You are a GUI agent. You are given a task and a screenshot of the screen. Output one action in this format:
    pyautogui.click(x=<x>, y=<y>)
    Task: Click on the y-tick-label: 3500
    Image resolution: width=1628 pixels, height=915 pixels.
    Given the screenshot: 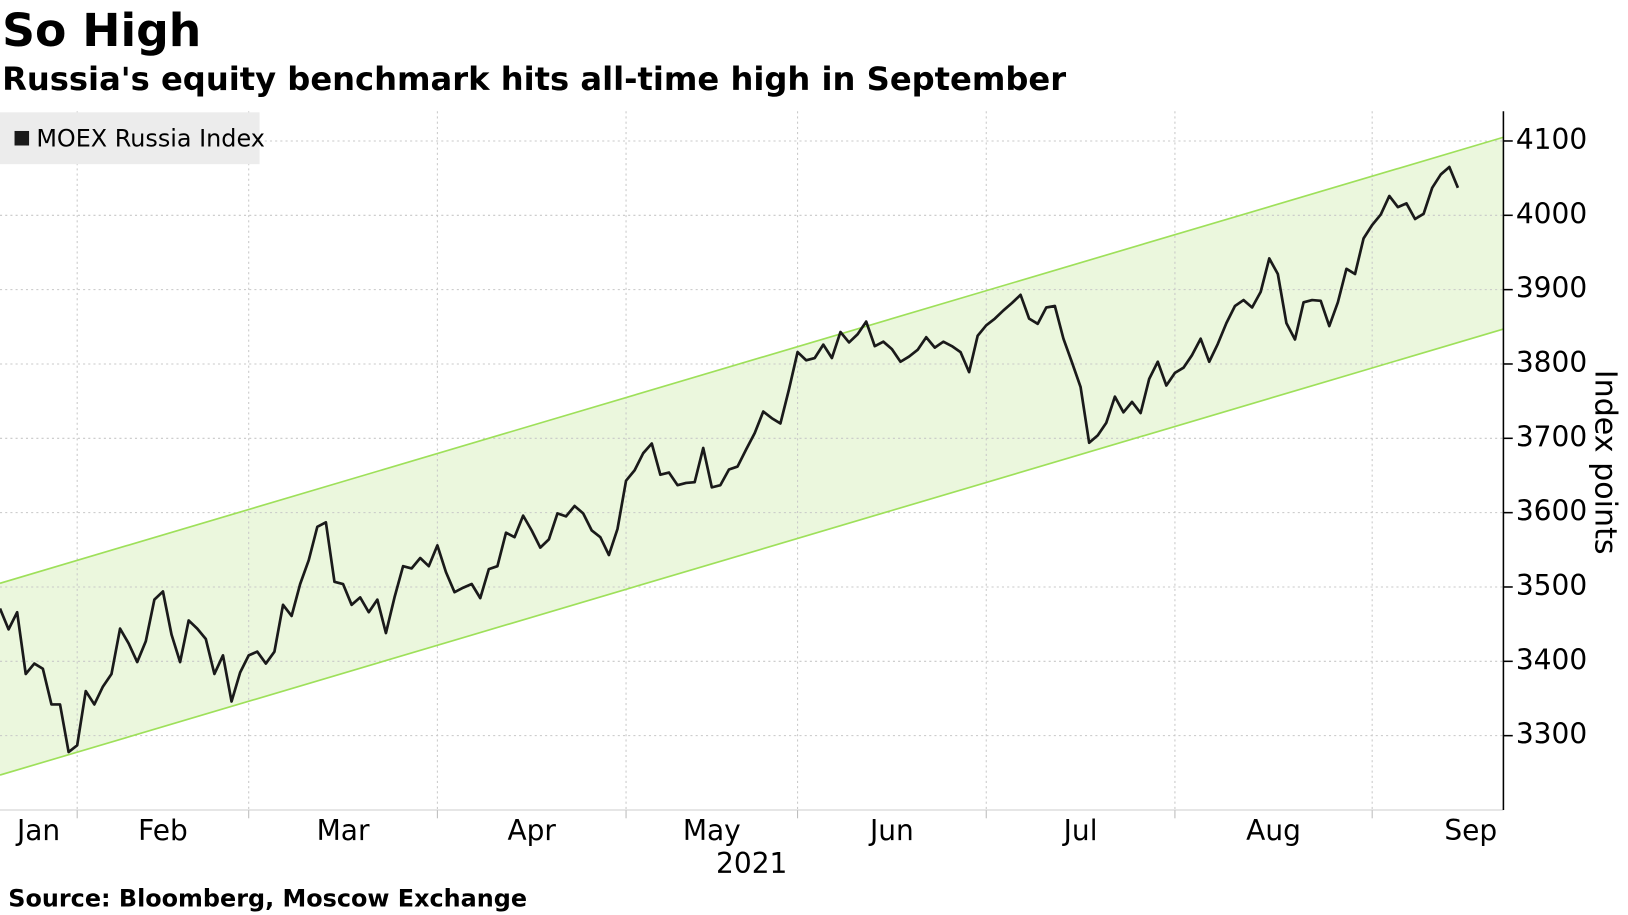 What is the action you would take?
    pyautogui.click(x=1551, y=585)
    